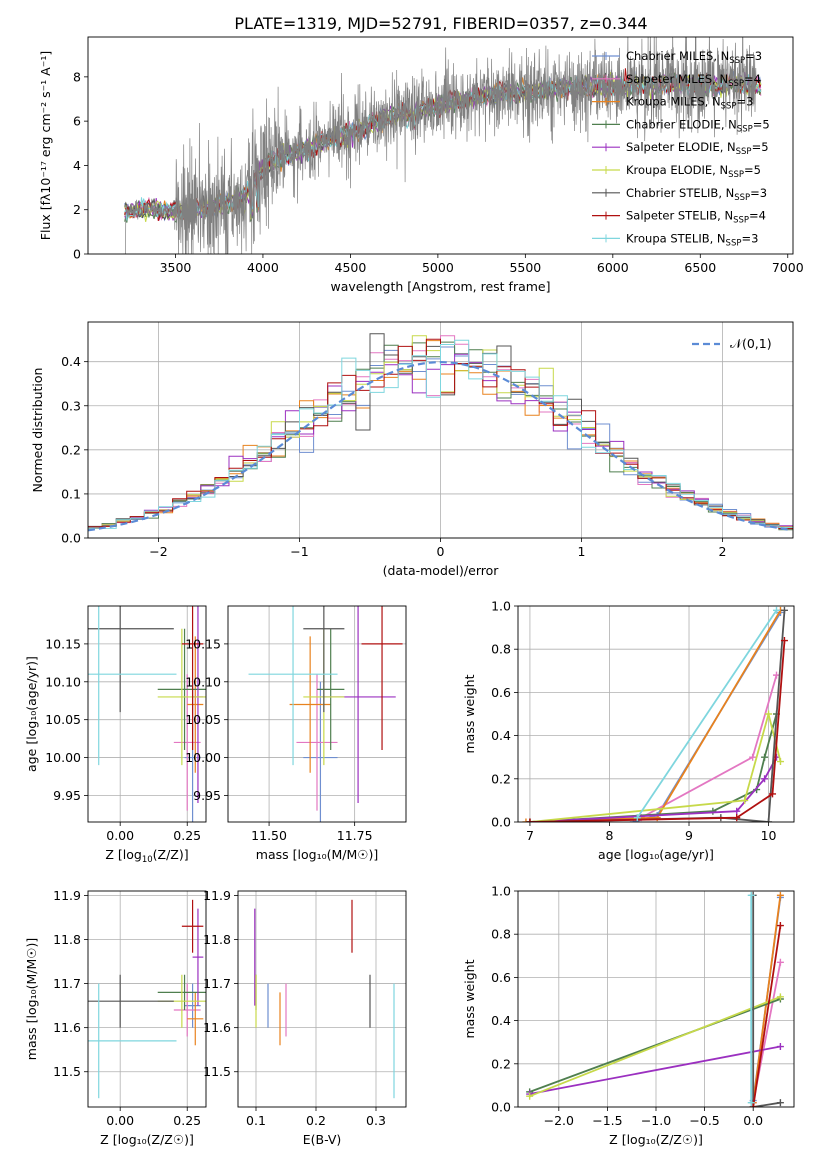 The height and width of the screenshot is (1170, 819). I want to click on x-tick-label: 8, so click(609, 835).